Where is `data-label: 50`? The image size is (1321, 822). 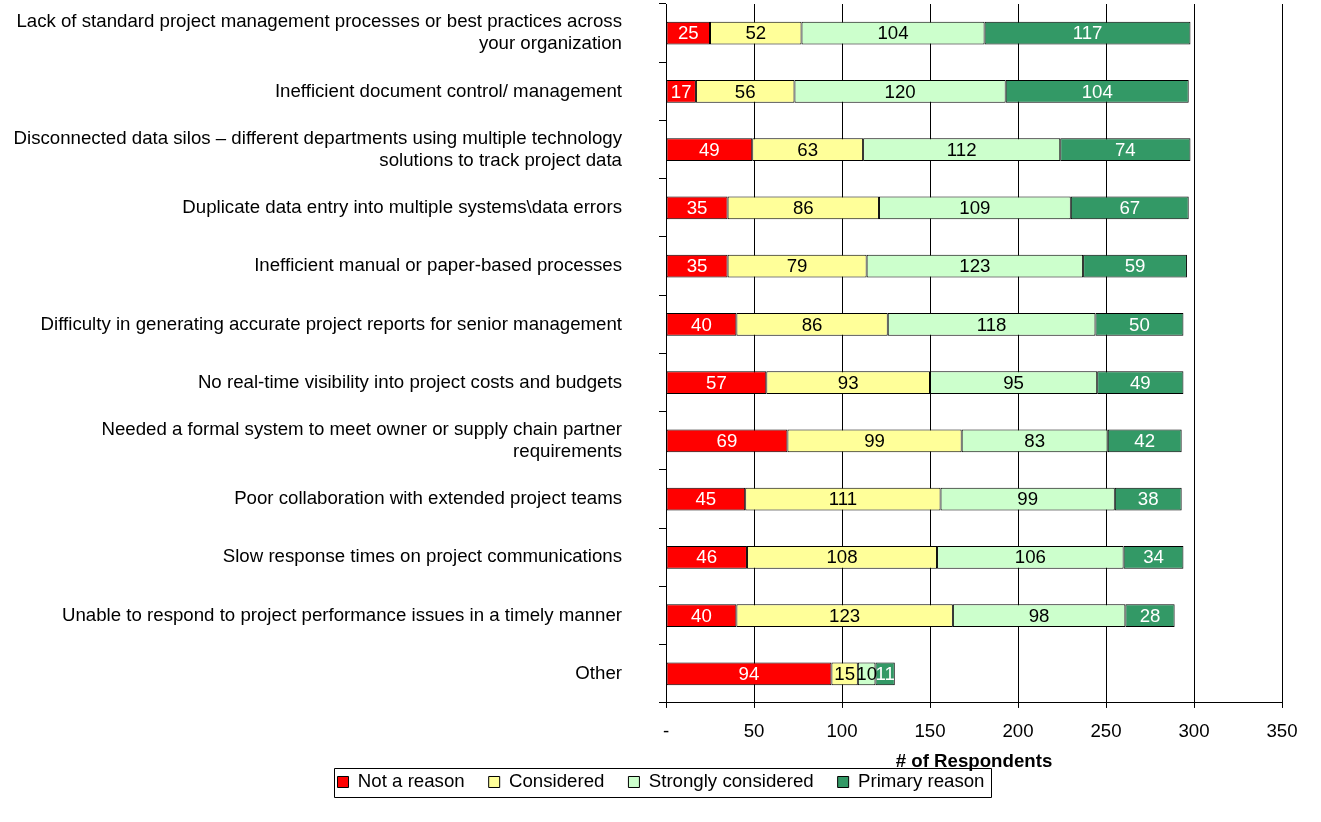
data-label: 50 is located at coordinates (1139, 324).